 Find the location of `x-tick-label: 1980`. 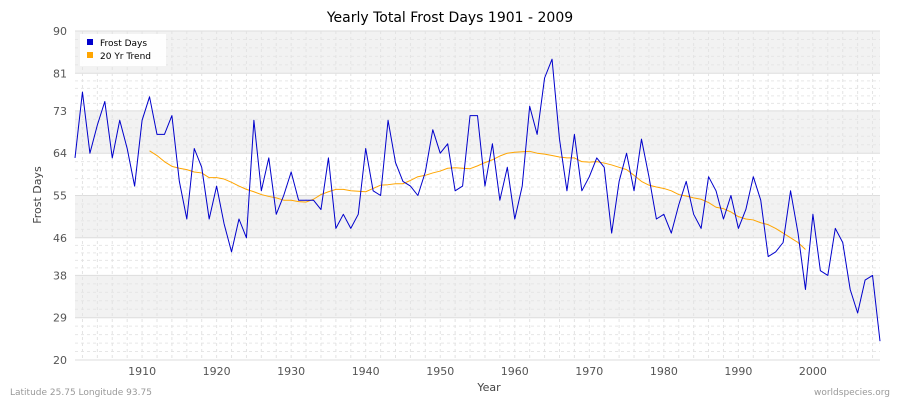

x-tick-label: 1980 is located at coordinates (664, 371).